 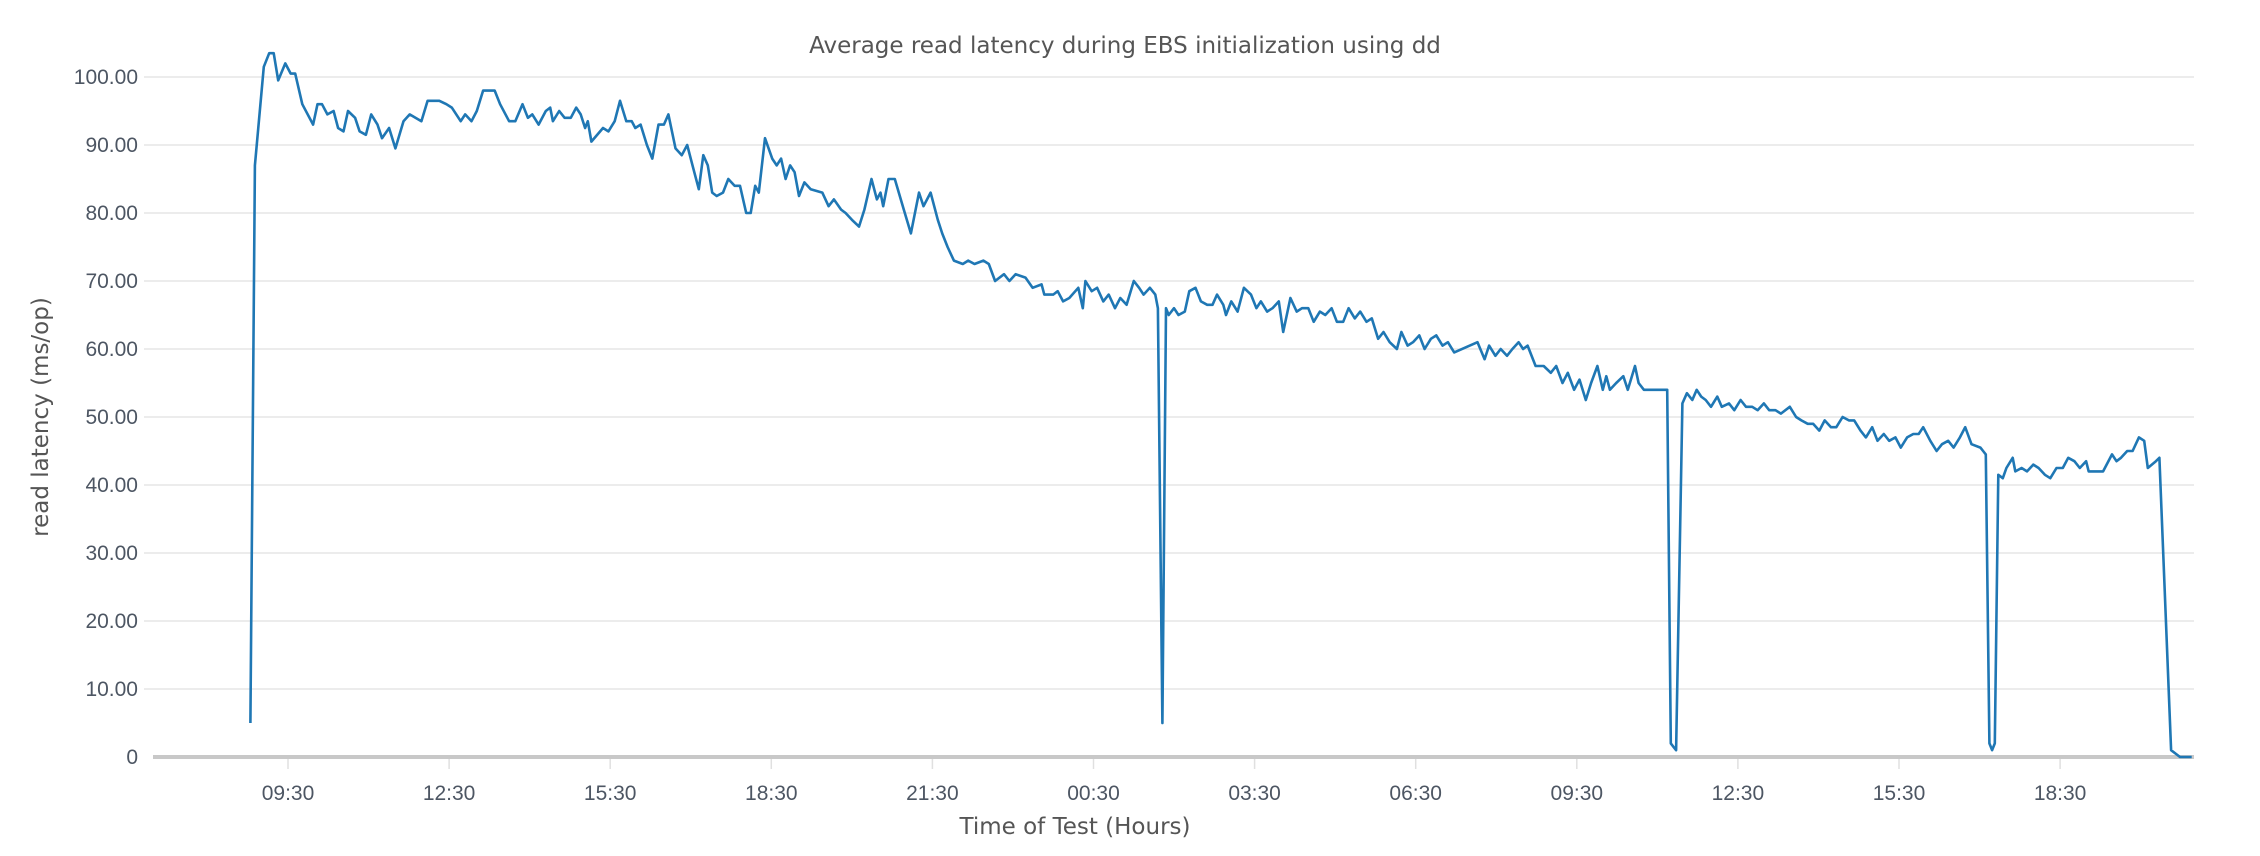 I want to click on y-tick-label: 80.00, so click(x=111, y=213).